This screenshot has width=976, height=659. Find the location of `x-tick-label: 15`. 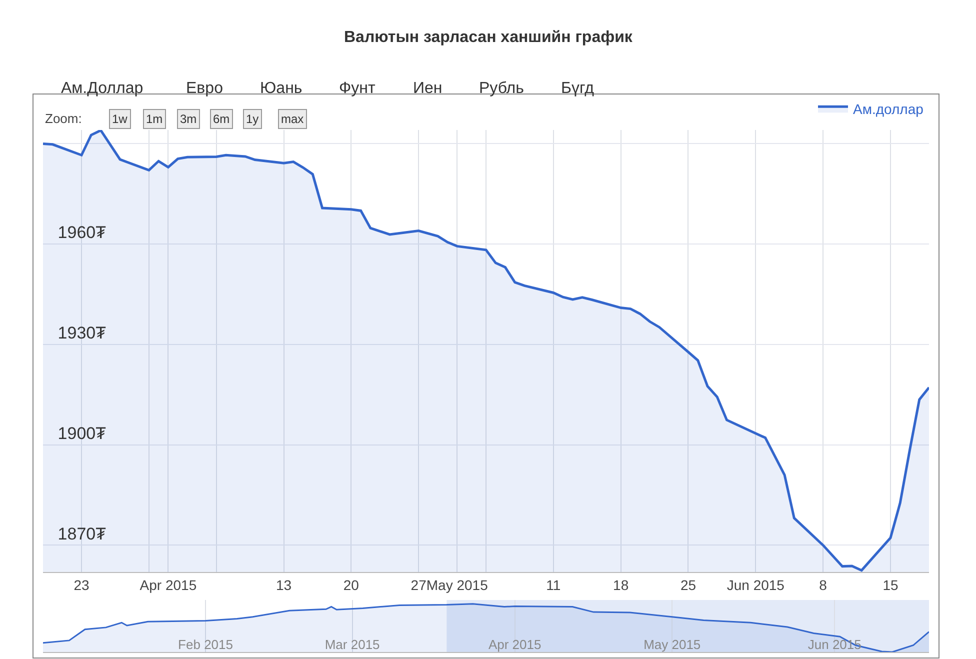

x-tick-label: 15 is located at coordinates (890, 584).